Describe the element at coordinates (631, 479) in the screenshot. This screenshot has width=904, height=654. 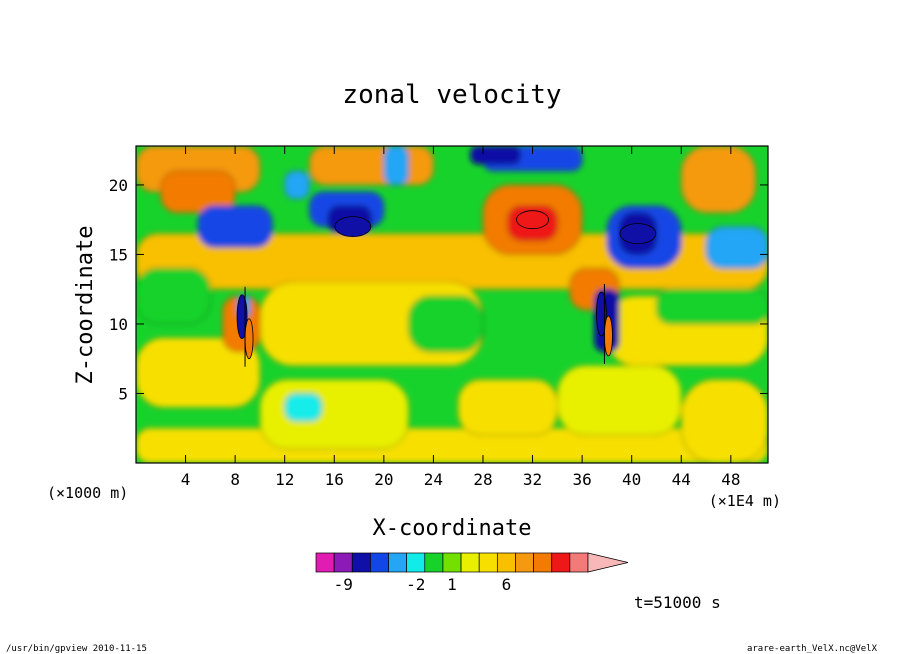
I see `x-tick-label: 40` at that location.